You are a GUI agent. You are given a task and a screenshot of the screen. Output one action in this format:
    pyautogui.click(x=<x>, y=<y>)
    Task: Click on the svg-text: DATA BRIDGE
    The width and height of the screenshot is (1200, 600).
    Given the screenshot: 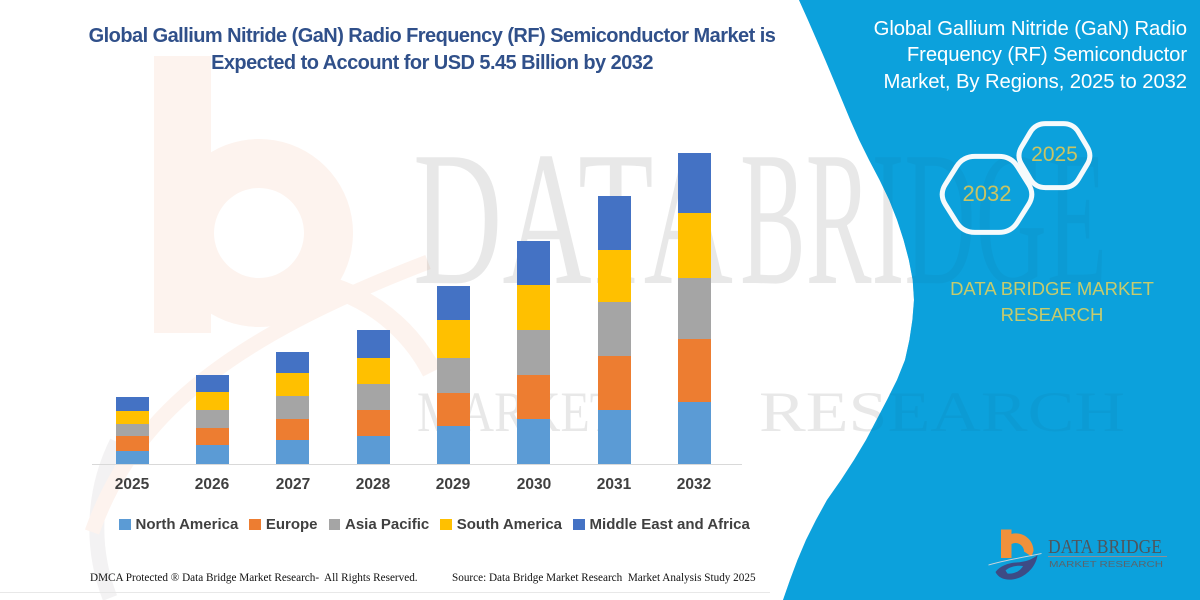 What is the action you would take?
    pyautogui.click(x=1105, y=547)
    